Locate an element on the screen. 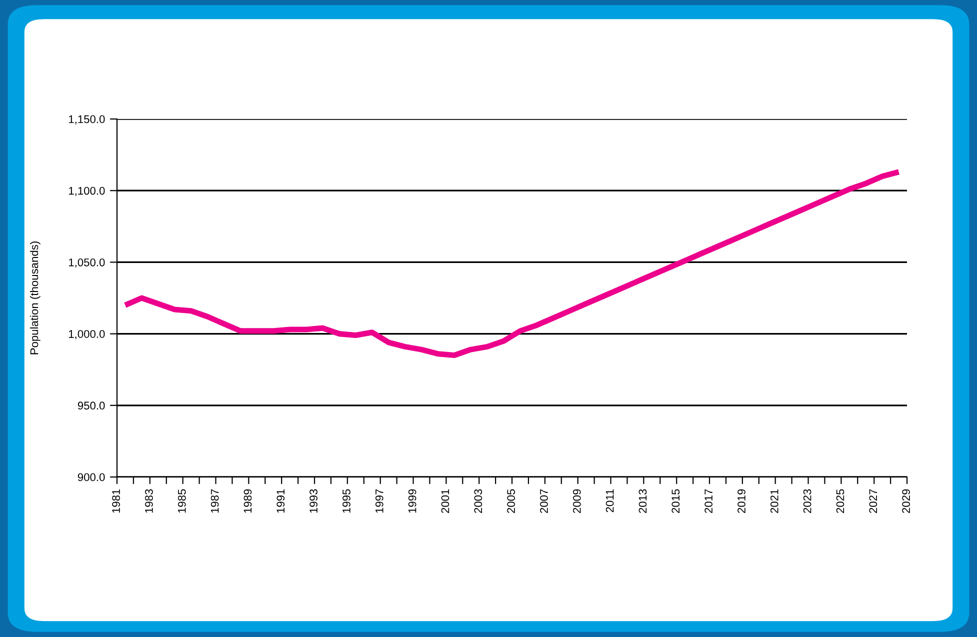 This screenshot has width=977, height=637. x-tick-label: 2017 is located at coordinates (708, 501).